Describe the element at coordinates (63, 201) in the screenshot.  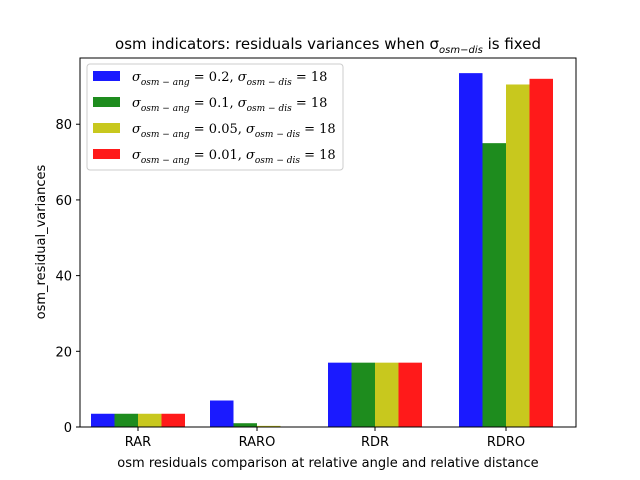
I see `y-tick-label: 60` at that location.